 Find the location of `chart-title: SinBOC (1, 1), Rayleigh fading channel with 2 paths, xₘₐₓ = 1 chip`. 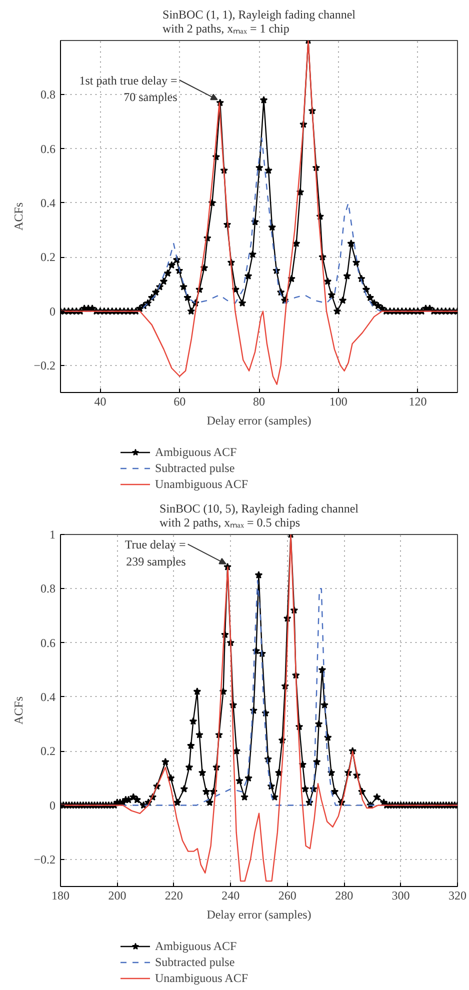

chart-title: SinBOC (1, 1), Rayleigh fading channel with 2 paths, xₘₐₓ = 1 chip is located at coordinates (259, 22).